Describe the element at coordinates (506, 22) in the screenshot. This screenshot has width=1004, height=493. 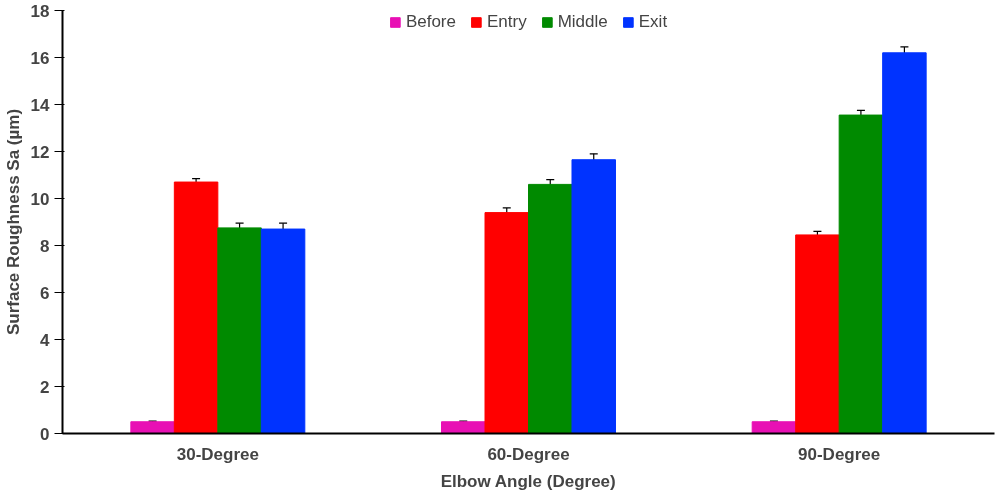
I see `legend-label: Entry` at that location.